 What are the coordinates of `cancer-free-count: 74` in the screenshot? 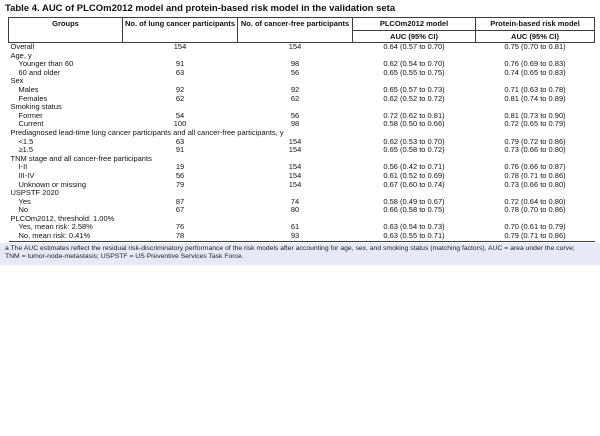 It's located at (295, 201).